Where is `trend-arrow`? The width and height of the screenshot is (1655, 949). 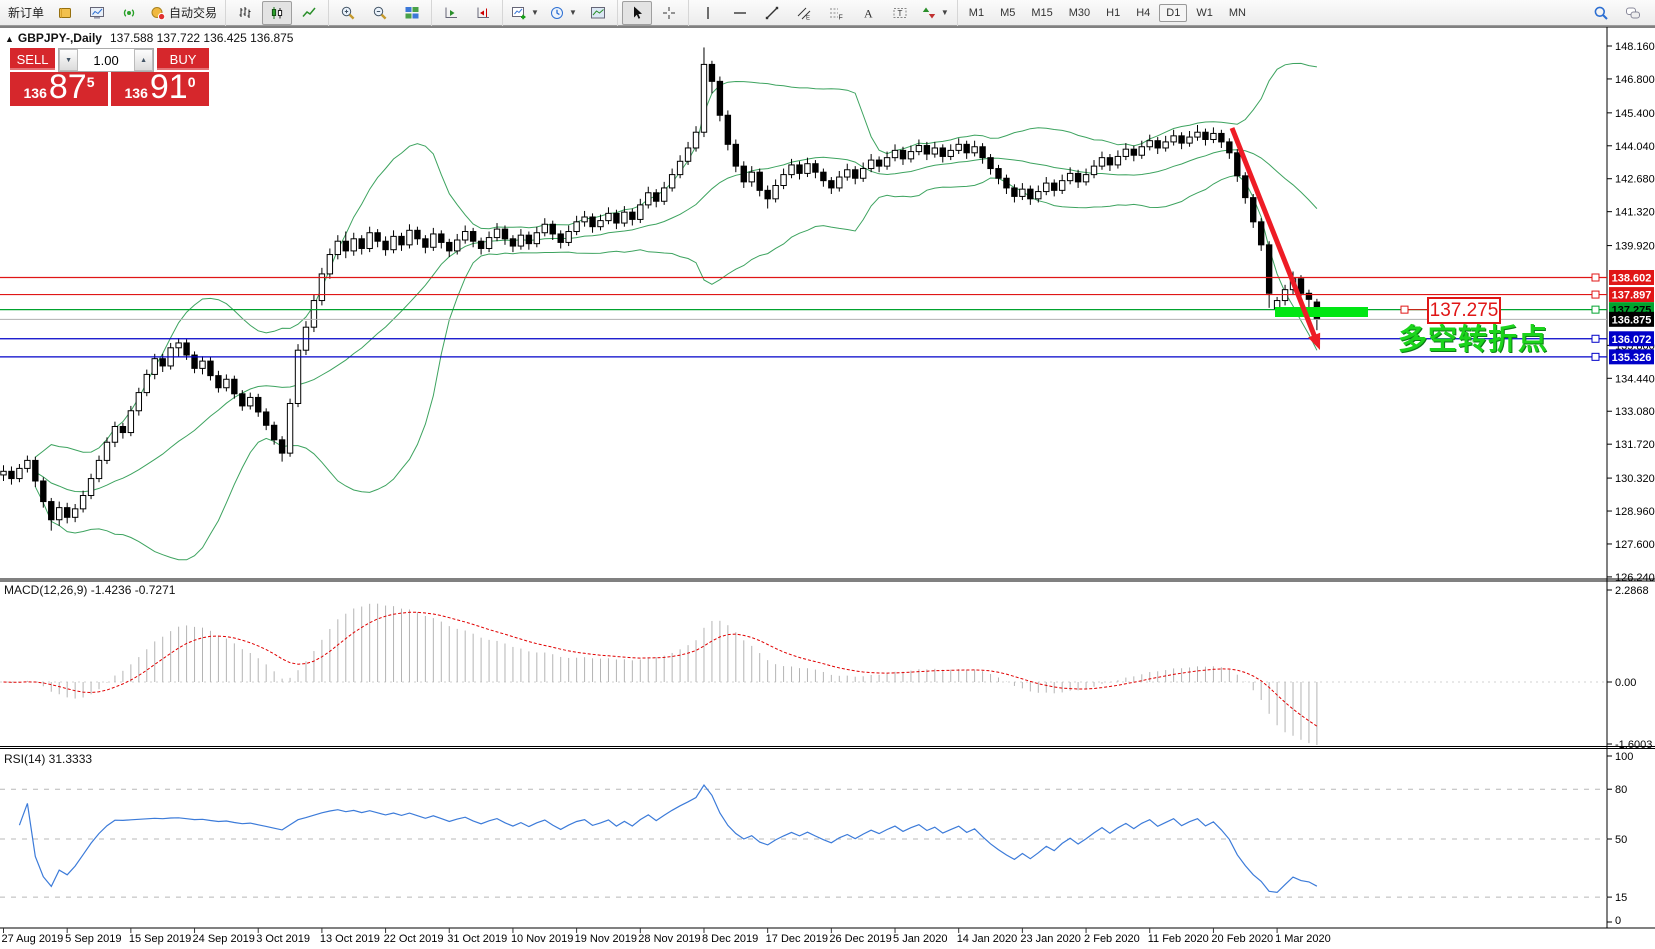
trend-arrow is located at coordinates (1274, 234).